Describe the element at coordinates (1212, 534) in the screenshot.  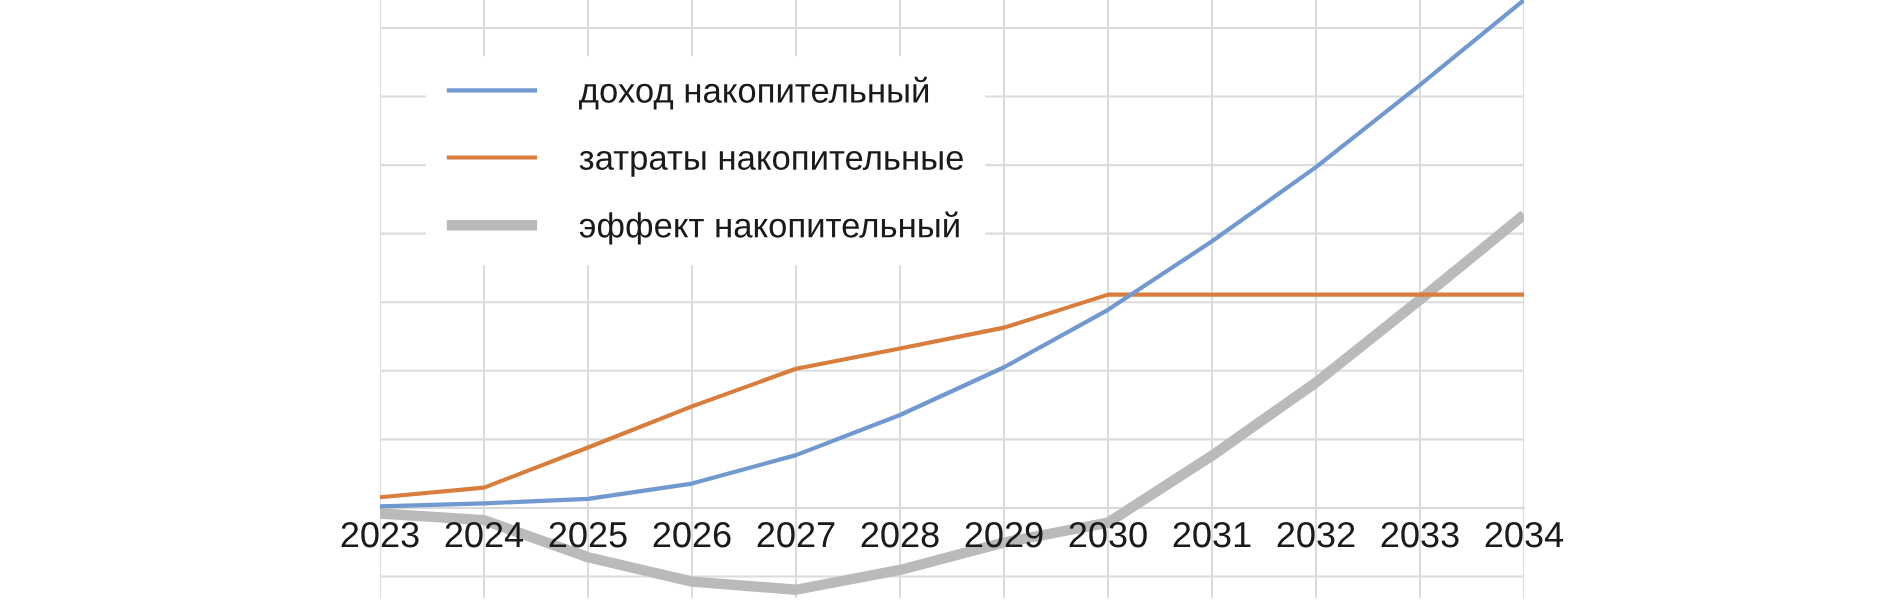
I see `x-tick-label: 2031` at that location.